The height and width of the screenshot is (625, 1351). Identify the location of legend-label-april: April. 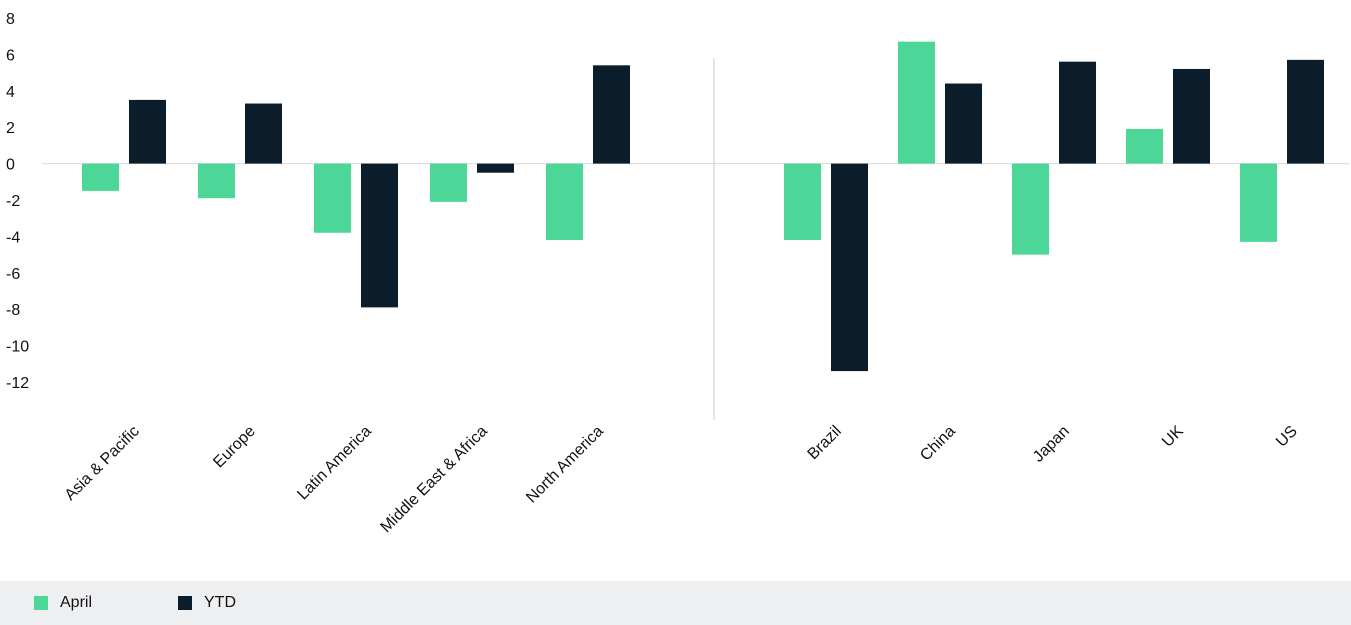
(76, 602).